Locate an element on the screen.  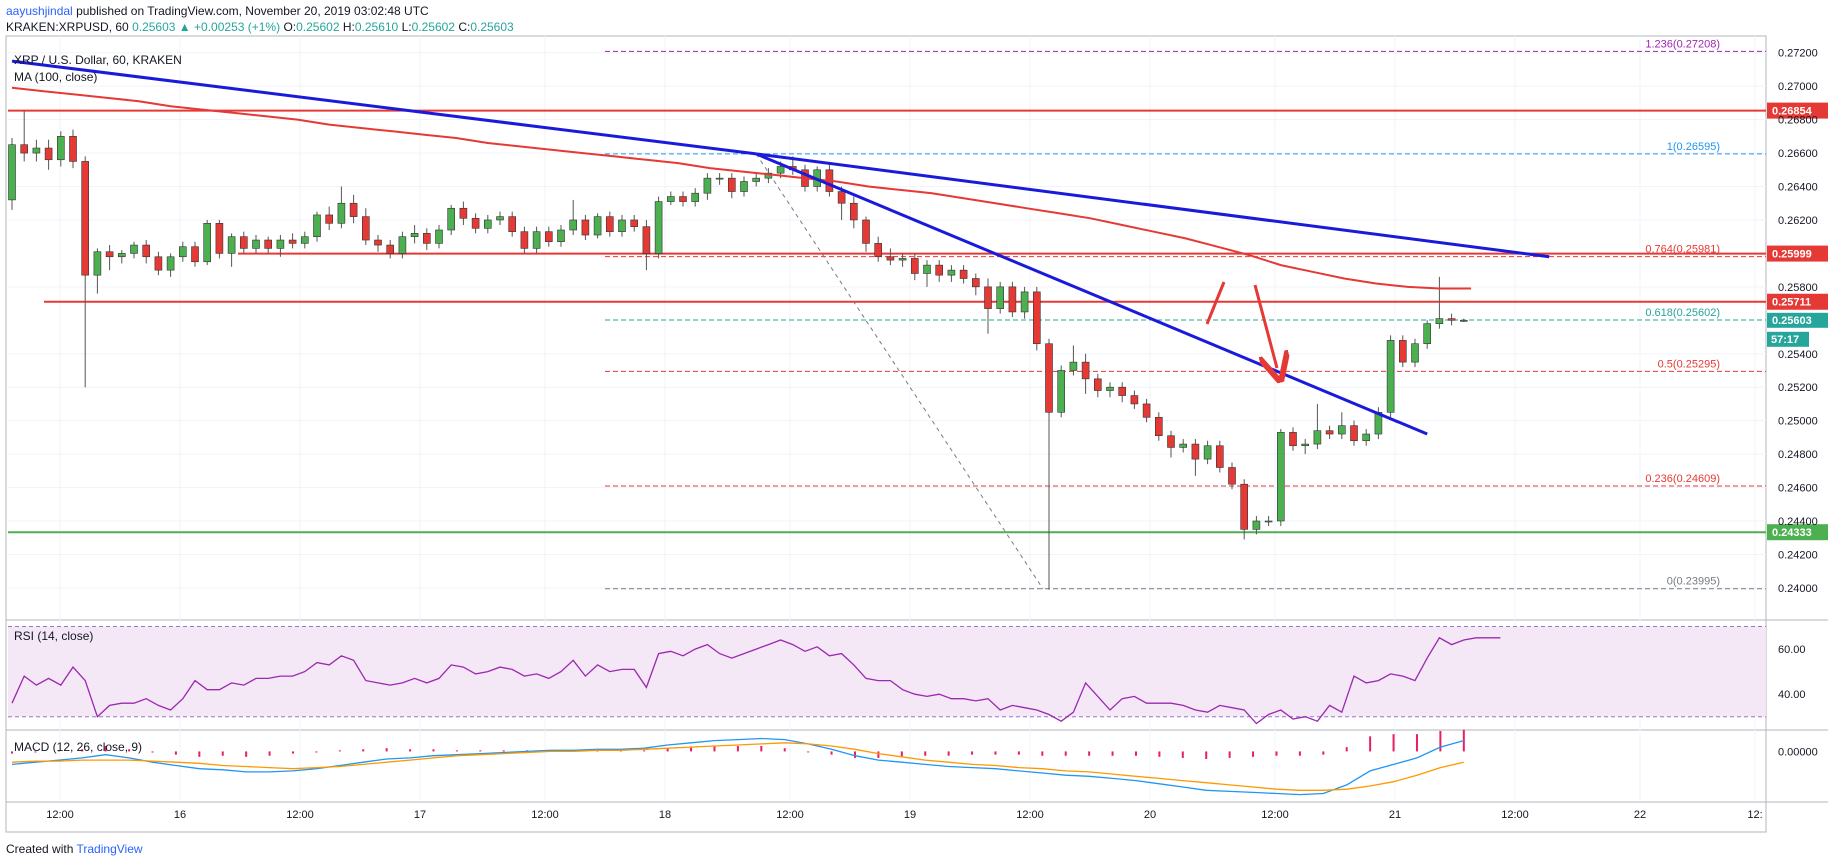
countdown-tag is located at coordinates (1788, 339).